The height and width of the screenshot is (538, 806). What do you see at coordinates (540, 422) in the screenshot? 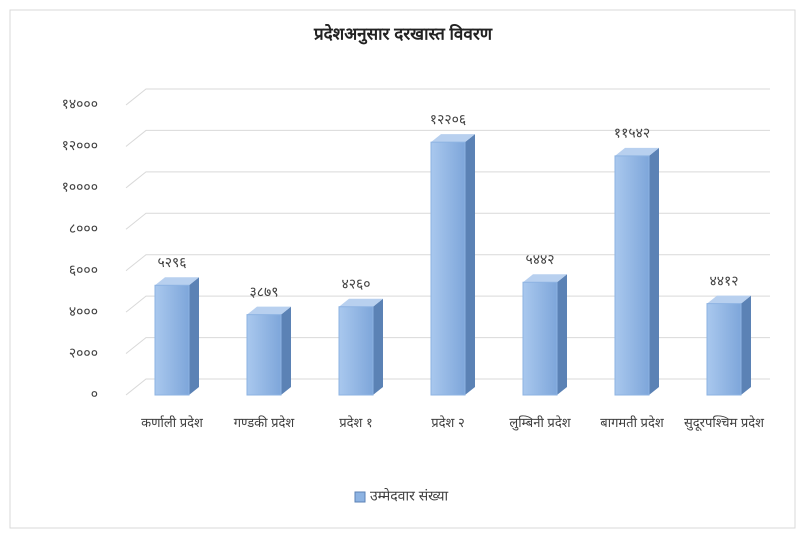
I see `x-tick-label: लुम्बिनी प्रदेश` at bounding box center [540, 422].